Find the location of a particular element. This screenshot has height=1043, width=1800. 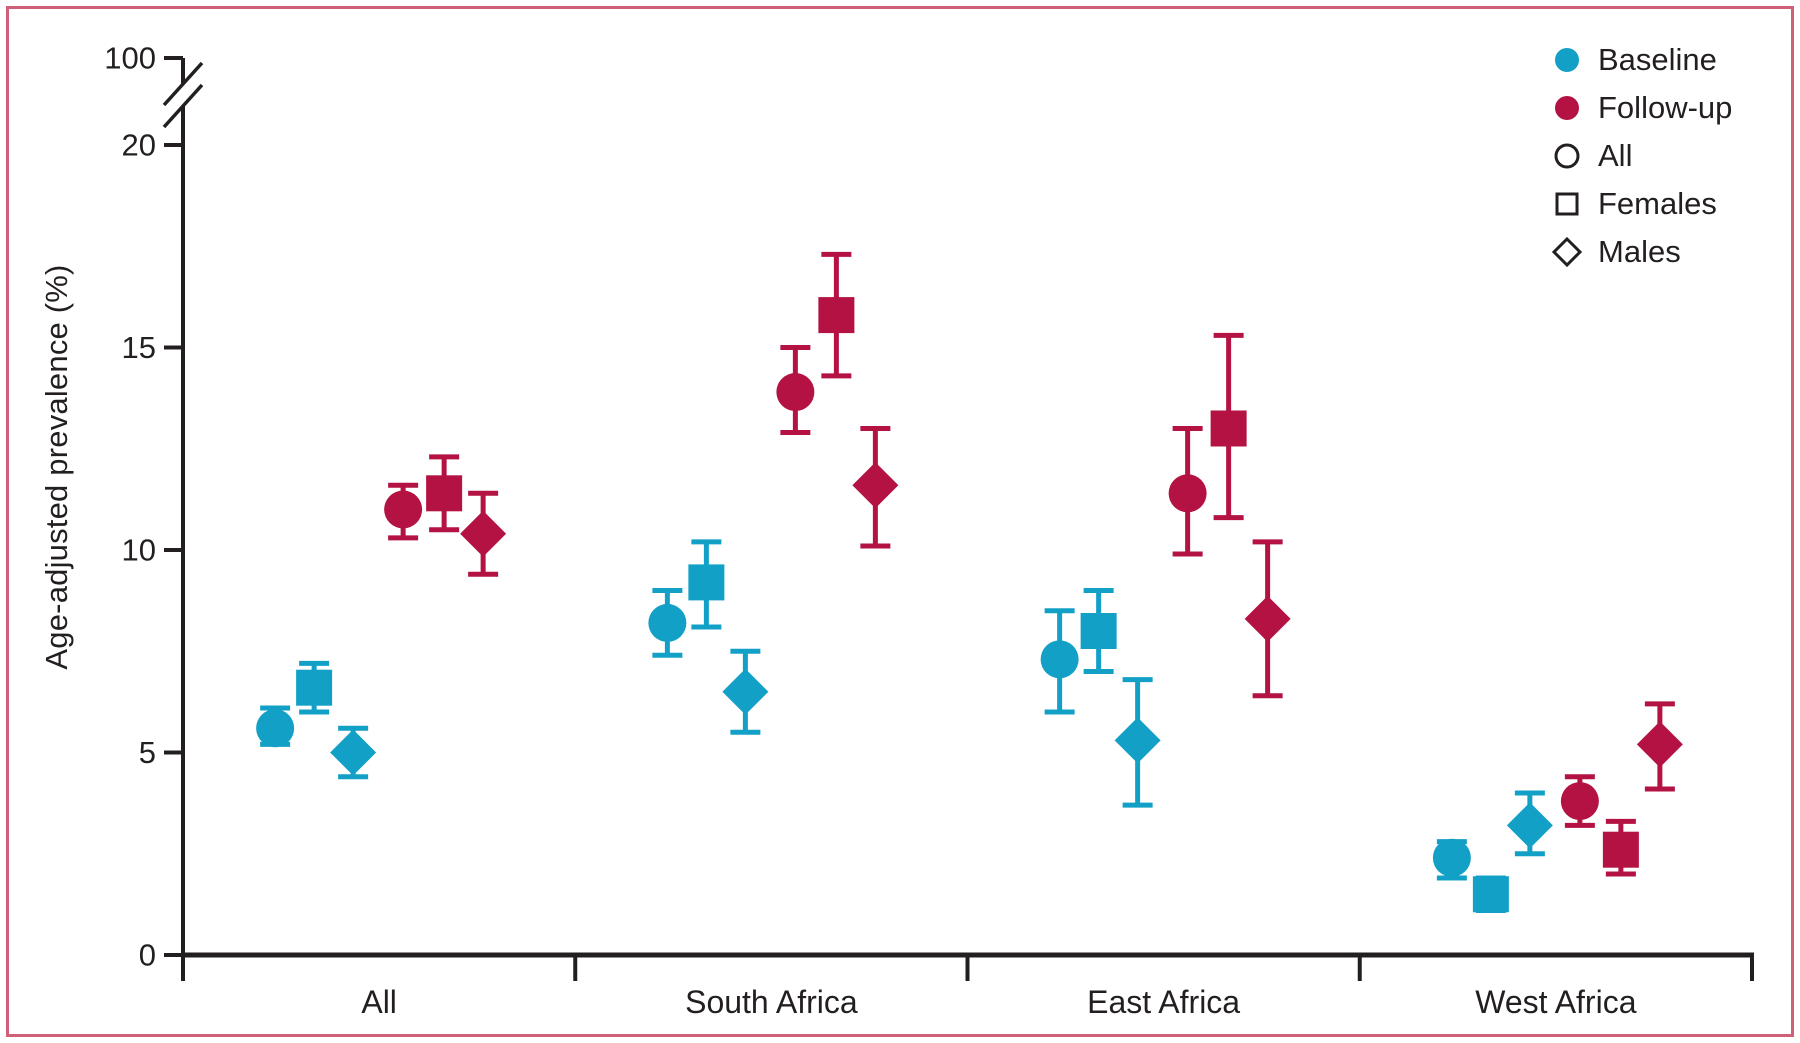

data-point-baseline-west-africa-males is located at coordinates (1529, 823).